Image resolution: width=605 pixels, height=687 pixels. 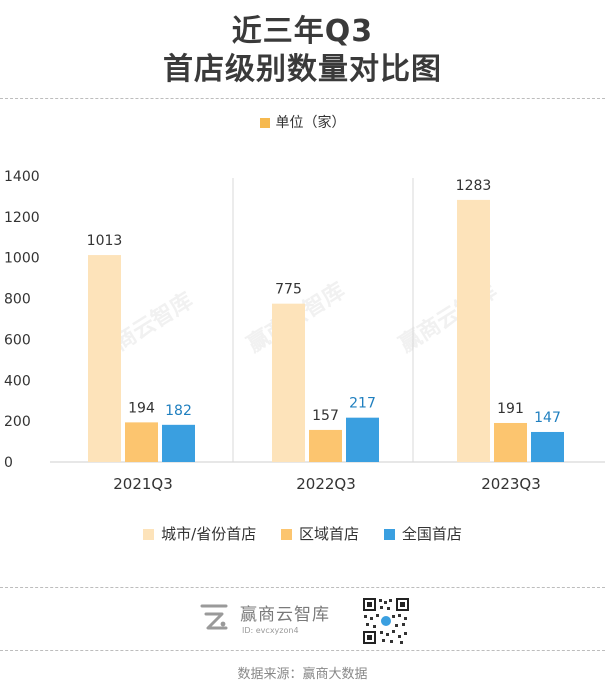 What do you see at coordinates (386, 621) in the screenshot?
I see `qr-code-icon` at bounding box center [386, 621].